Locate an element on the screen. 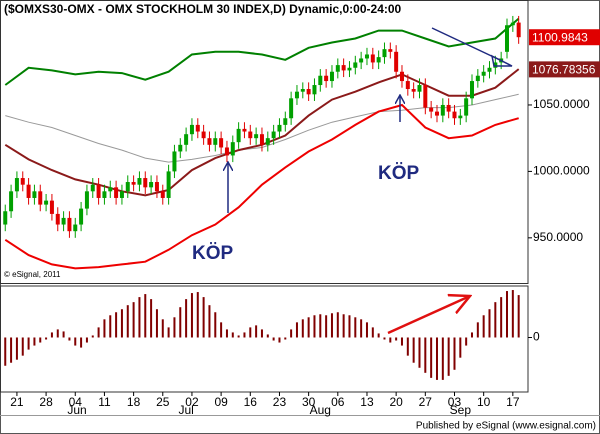  x-tick-label: 27 is located at coordinates (426, 402).